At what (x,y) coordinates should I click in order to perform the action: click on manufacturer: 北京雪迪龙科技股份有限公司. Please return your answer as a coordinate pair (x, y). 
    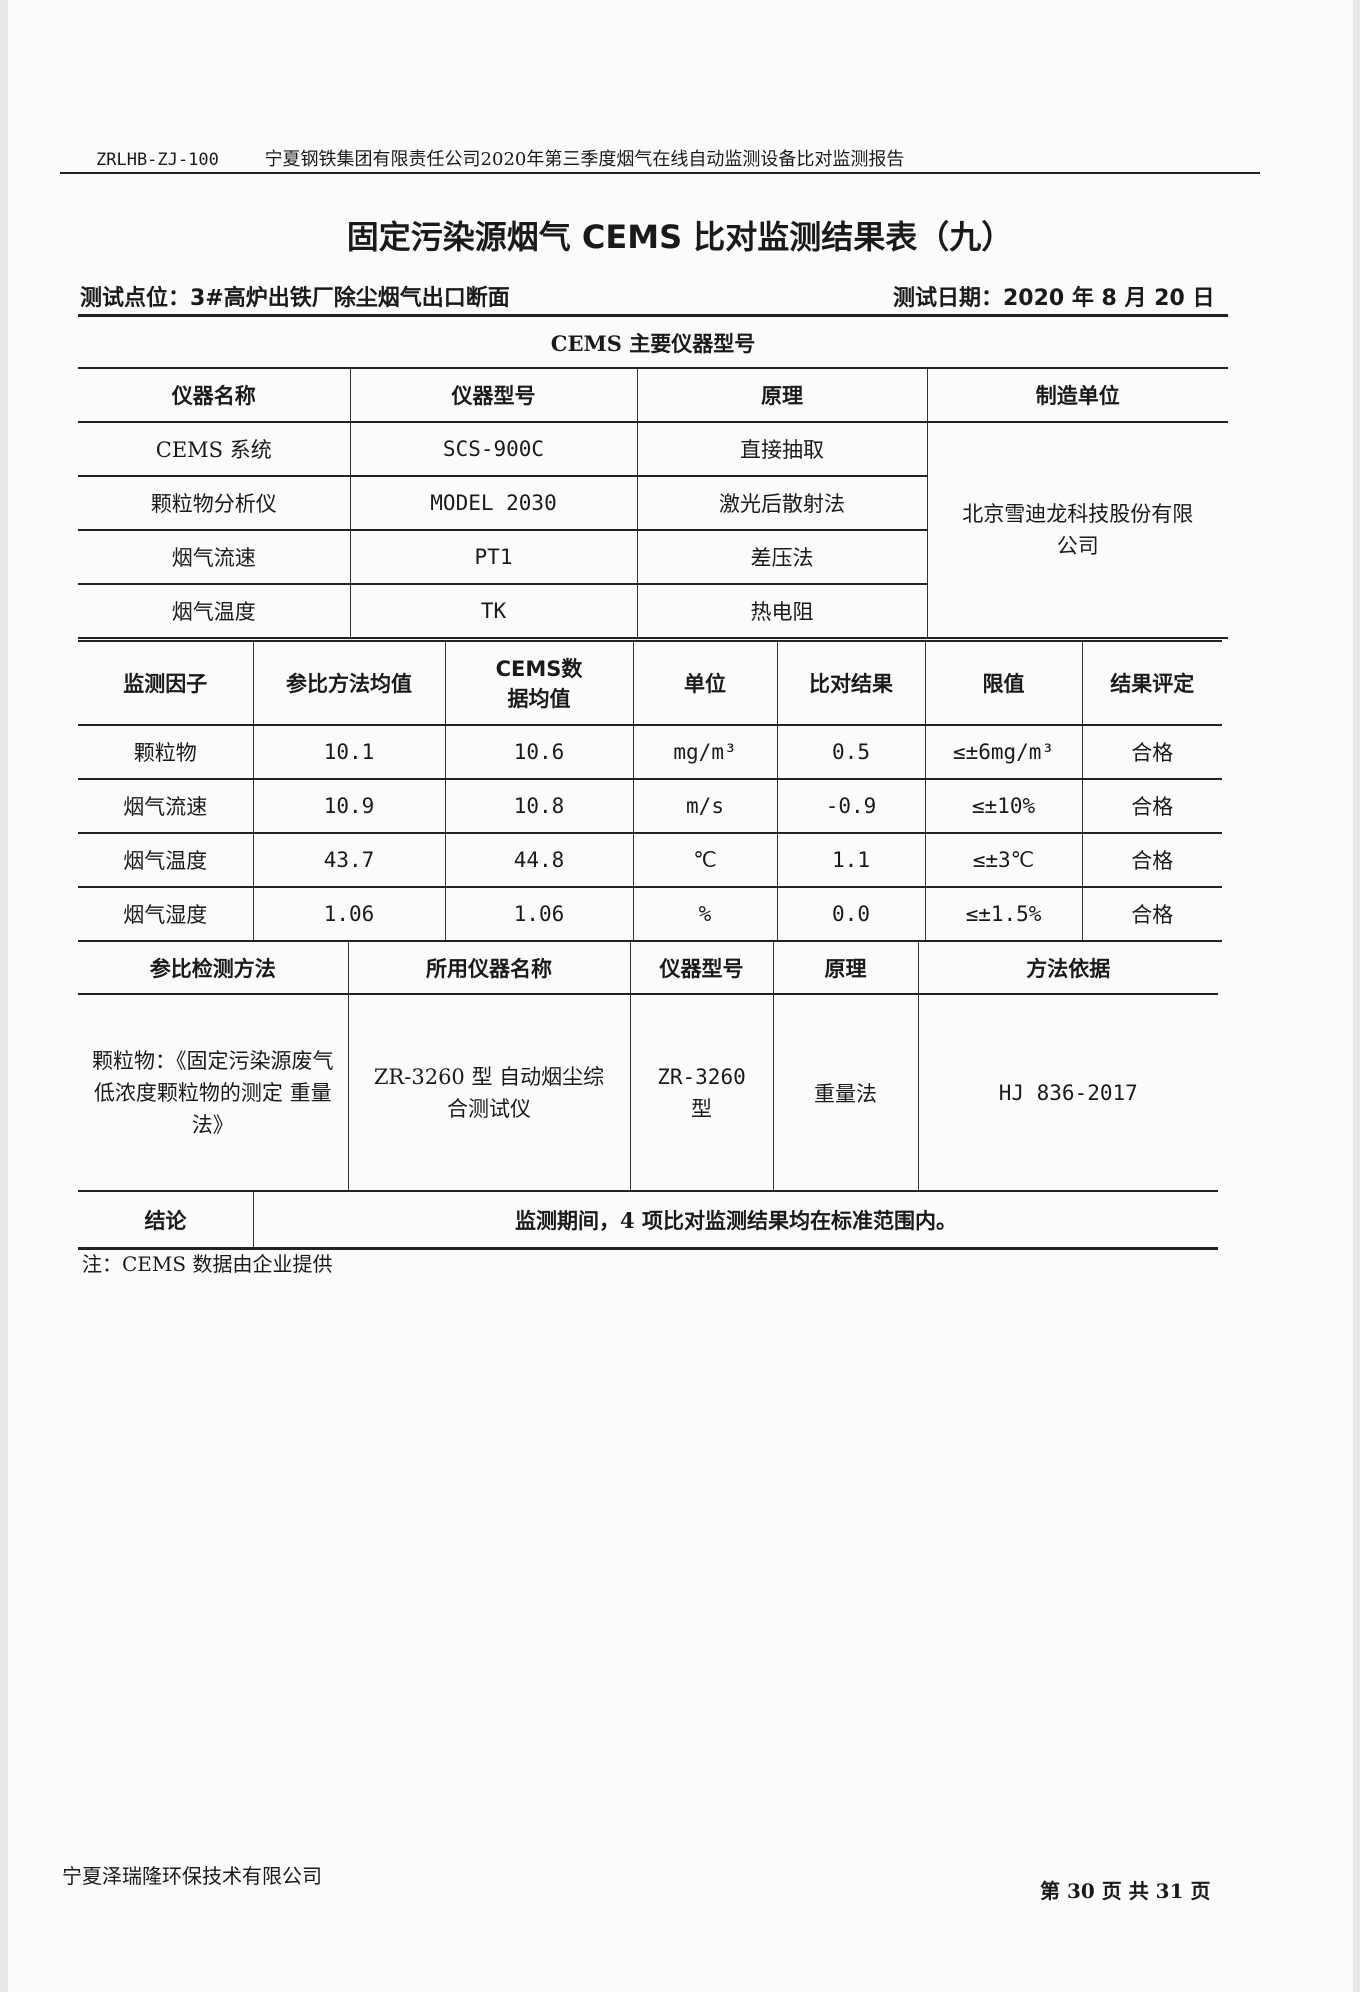
    Looking at the image, I should click on (1077, 530).